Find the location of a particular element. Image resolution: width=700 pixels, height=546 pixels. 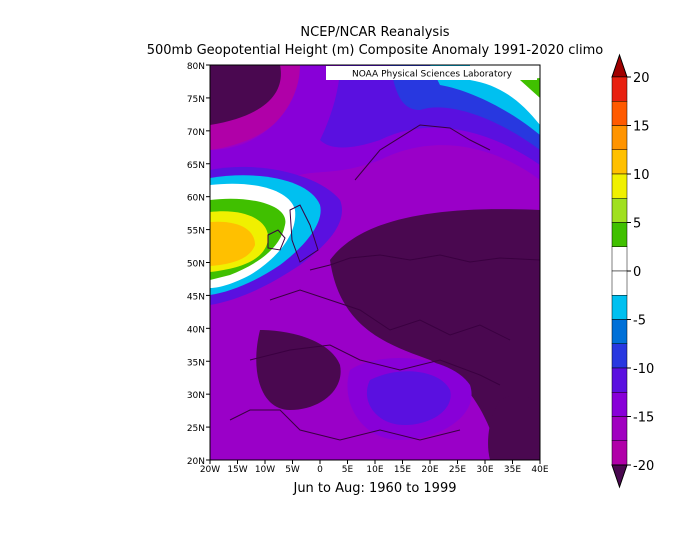

x-tick-label: 5W is located at coordinates (292, 470).